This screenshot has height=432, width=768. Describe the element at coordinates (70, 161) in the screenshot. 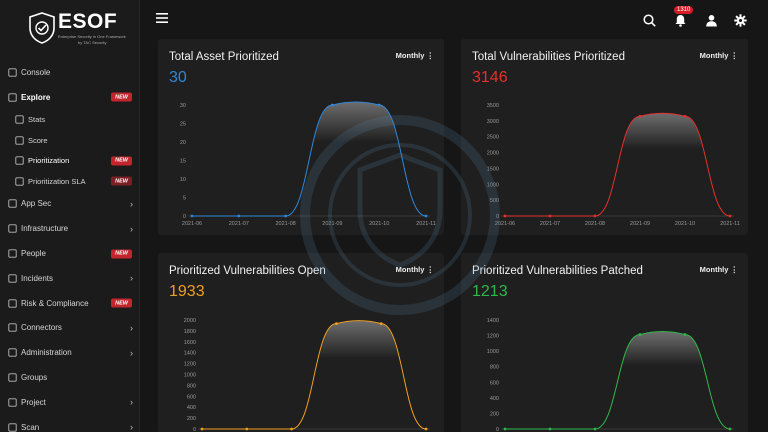

I see `sidebar-item-prioritization: Prioritization NEW` at that location.